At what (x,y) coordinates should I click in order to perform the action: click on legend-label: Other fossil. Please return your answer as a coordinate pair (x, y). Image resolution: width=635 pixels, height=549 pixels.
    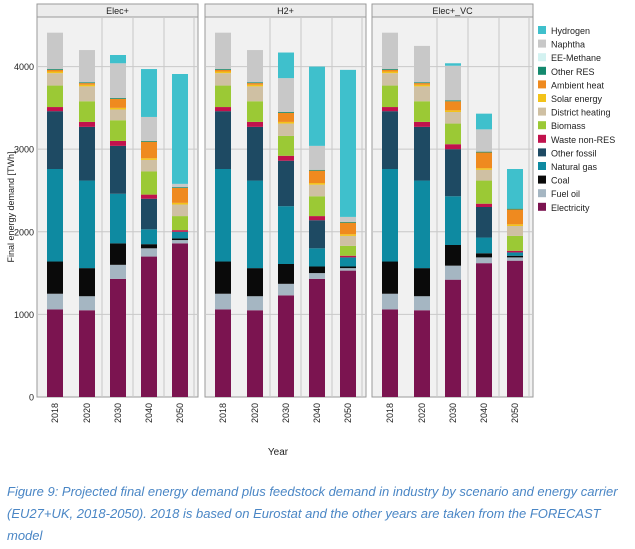
    Looking at the image, I should click on (574, 153).